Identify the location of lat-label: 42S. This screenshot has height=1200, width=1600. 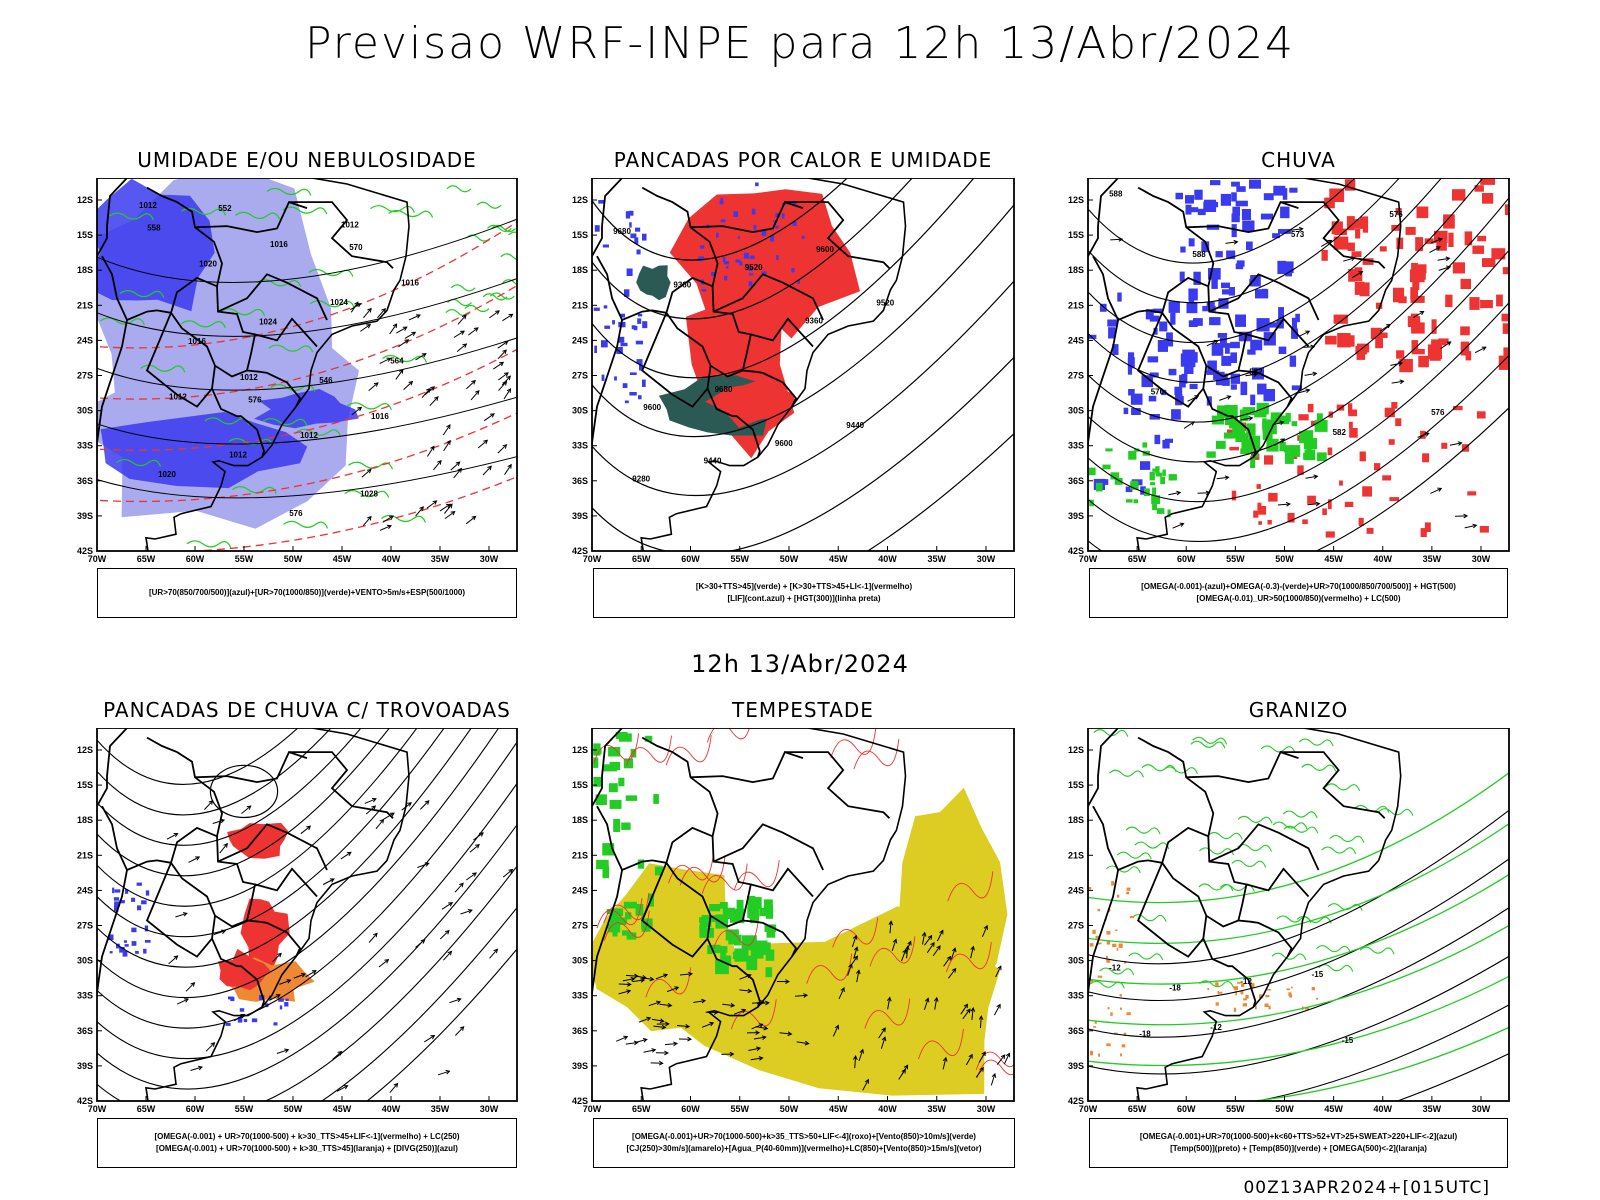
(580, 551).